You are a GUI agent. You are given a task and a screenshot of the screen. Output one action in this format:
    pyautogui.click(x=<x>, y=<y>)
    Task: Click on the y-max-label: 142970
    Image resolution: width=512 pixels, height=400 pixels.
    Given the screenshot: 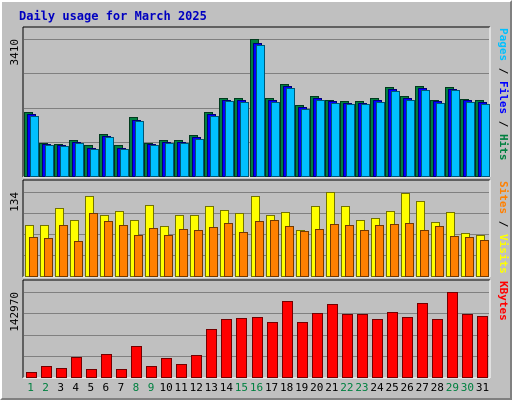 What is the action you would take?
    pyautogui.click(x=14, y=312)
    